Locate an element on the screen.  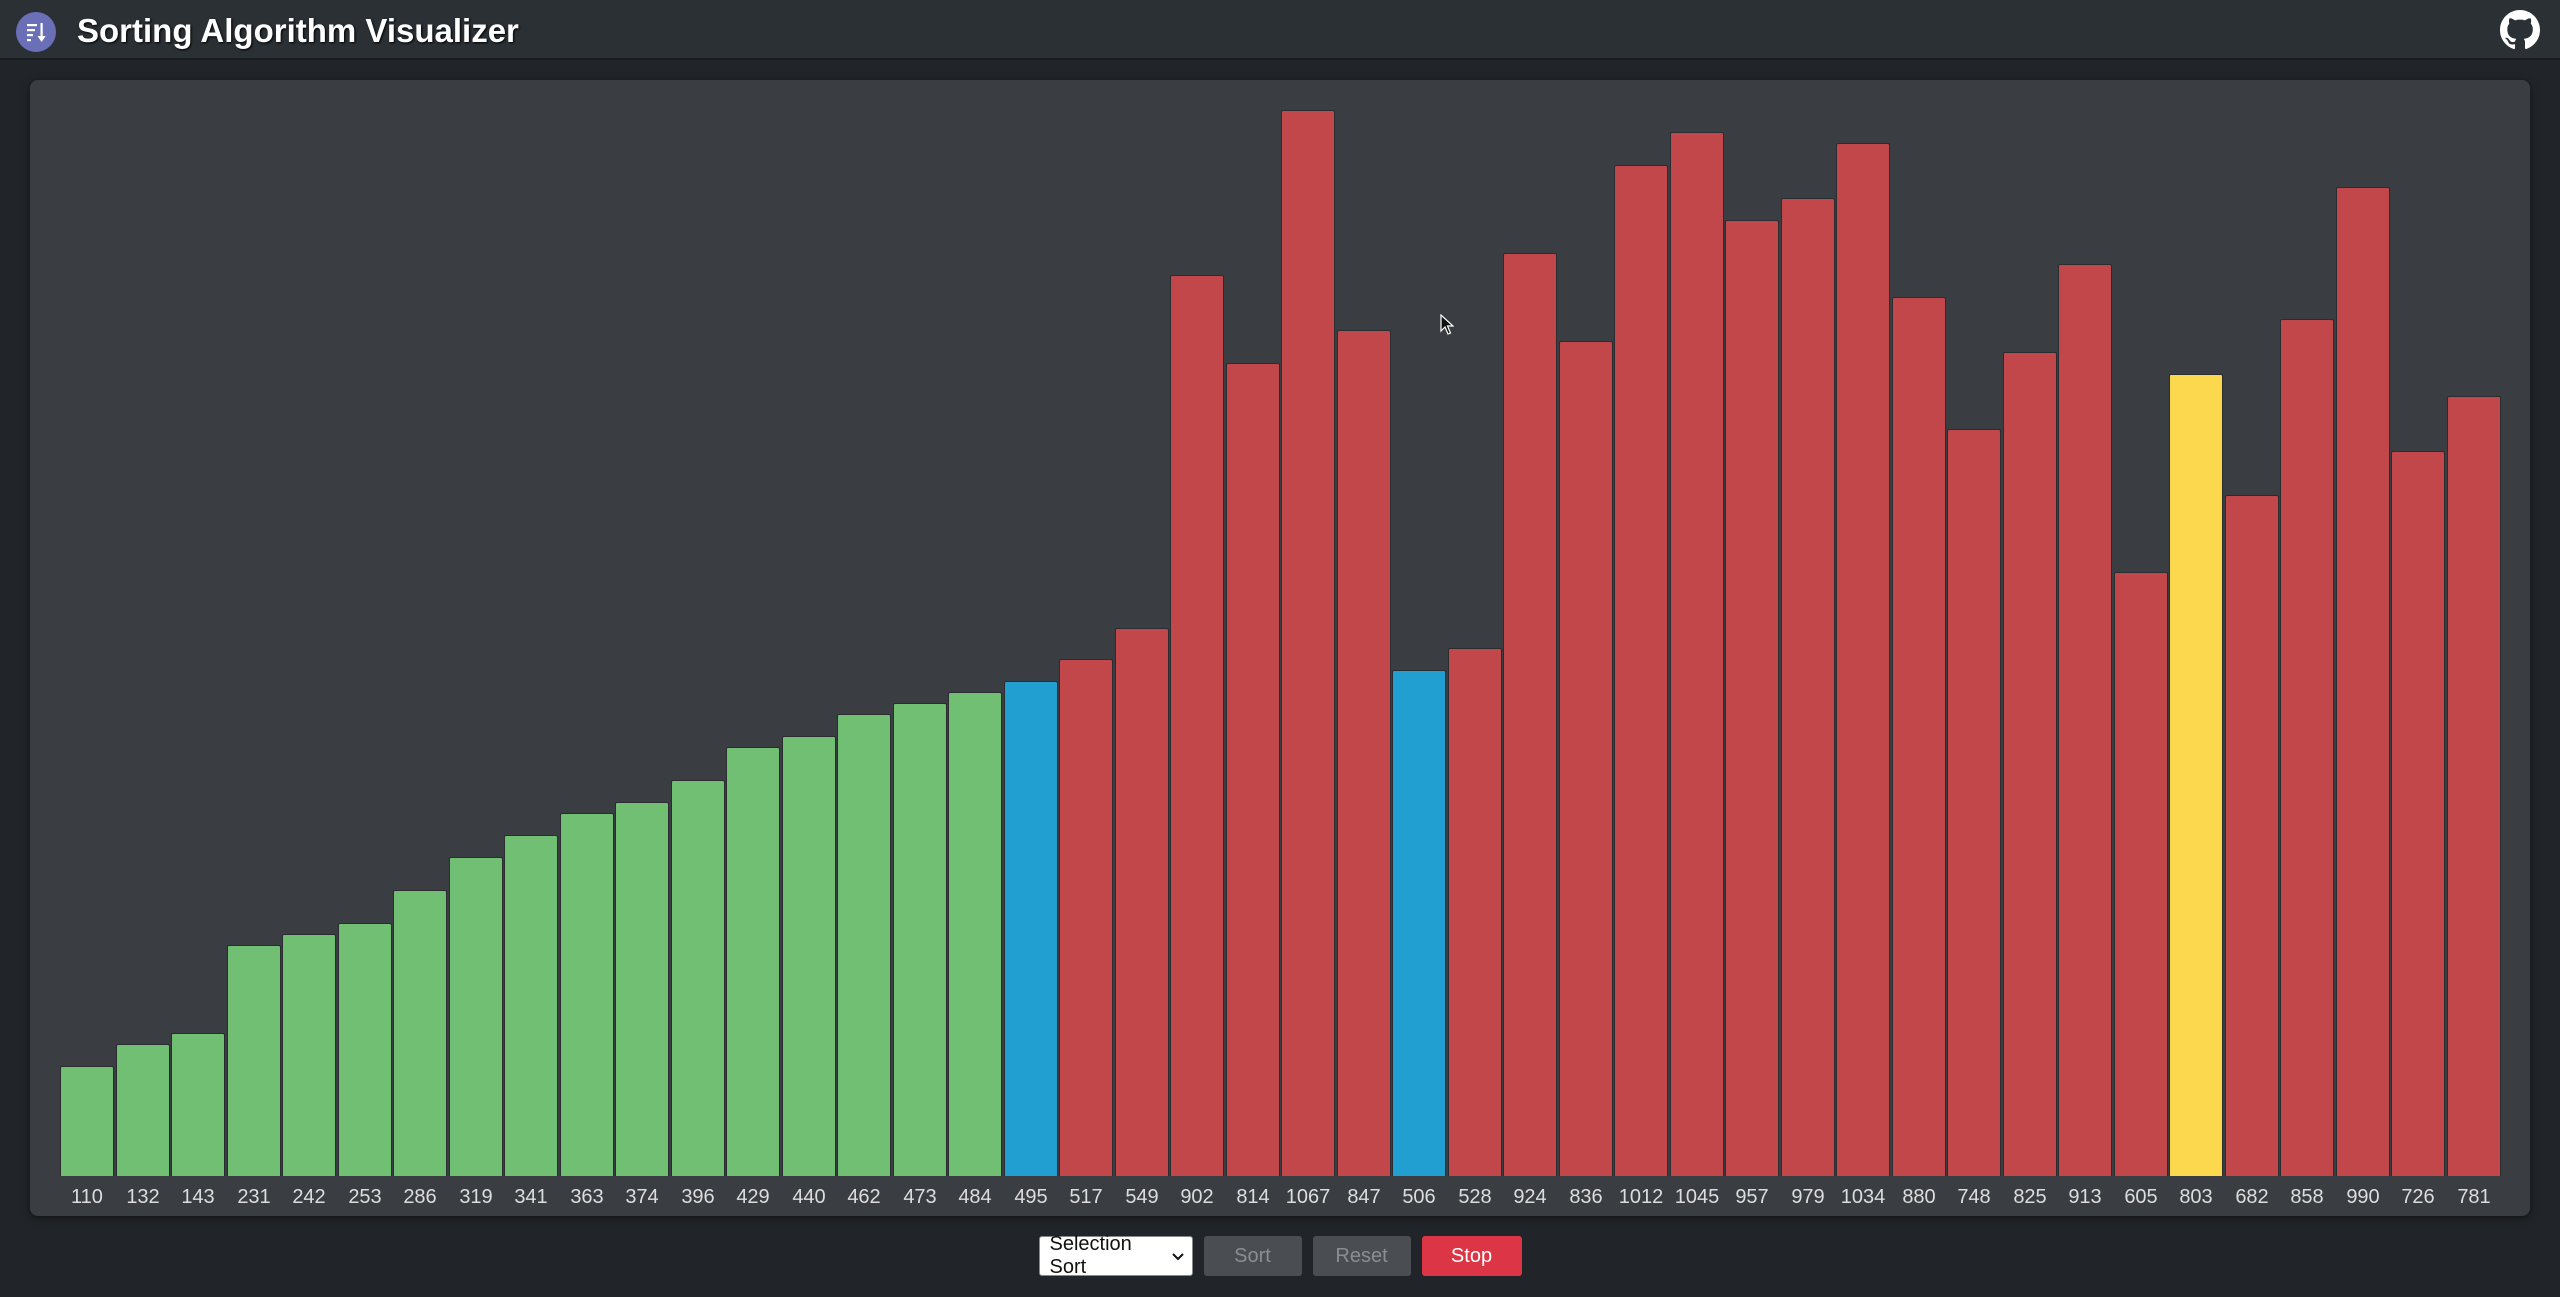
bar-value-label: 495 is located at coordinates (1031, 1197).